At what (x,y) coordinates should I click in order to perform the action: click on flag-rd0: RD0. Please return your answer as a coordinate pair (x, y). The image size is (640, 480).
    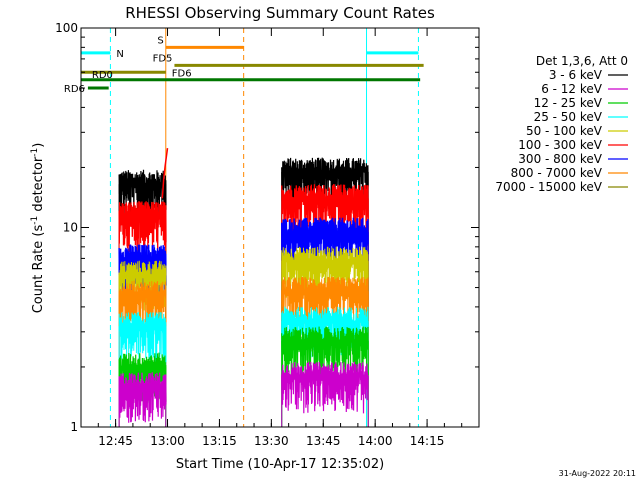
    Looking at the image, I should click on (251, 76).